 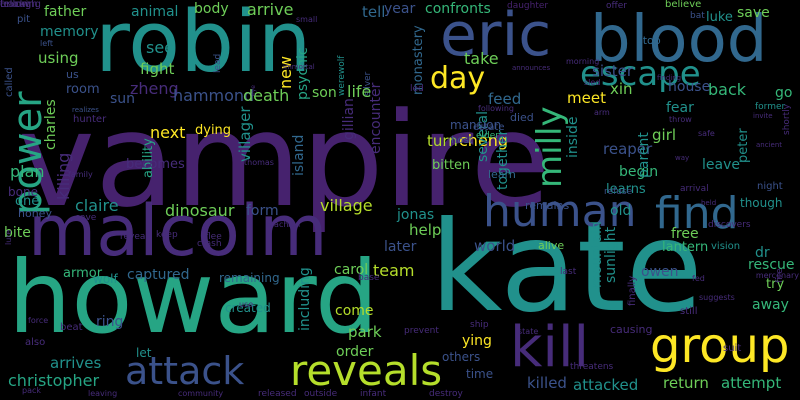 I want to click on word-suggests: suggests, so click(x=717, y=297).